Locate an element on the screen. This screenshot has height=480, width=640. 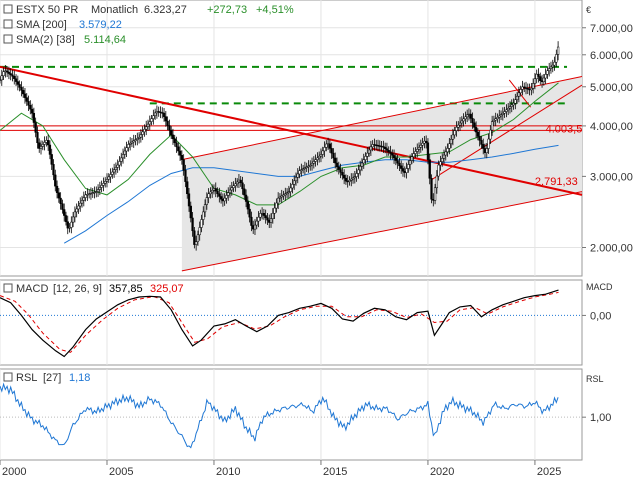
rsl-title: RSL is located at coordinates (26, 378).